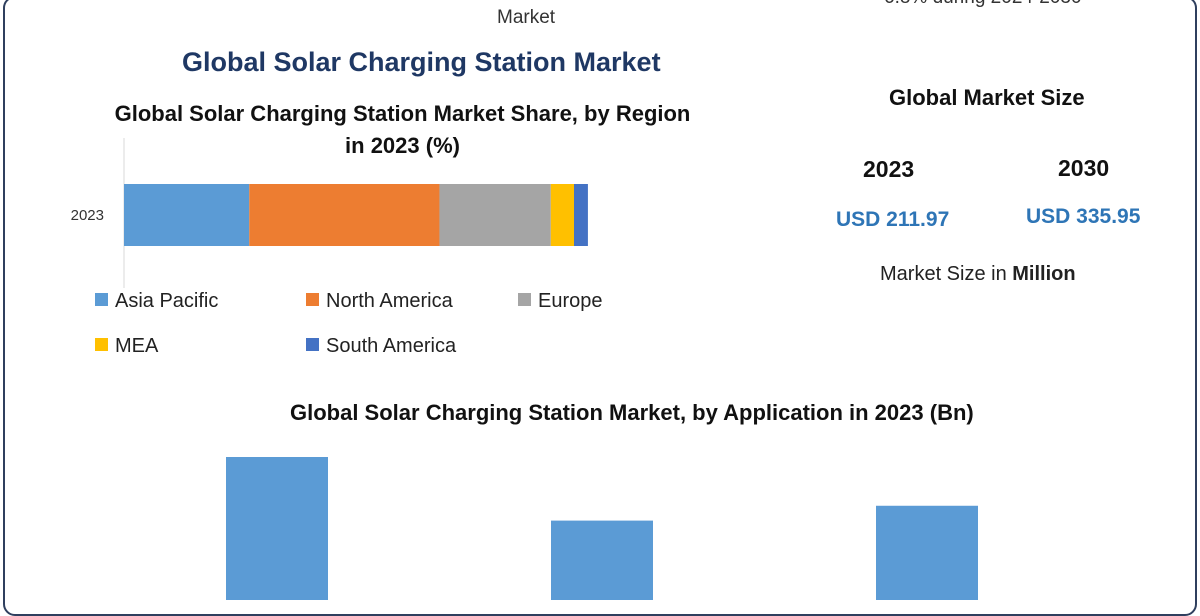 The width and height of the screenshot is (1200, 616). I want to click on main-title: Global Solar Charging Station Market, so click(421, 62).